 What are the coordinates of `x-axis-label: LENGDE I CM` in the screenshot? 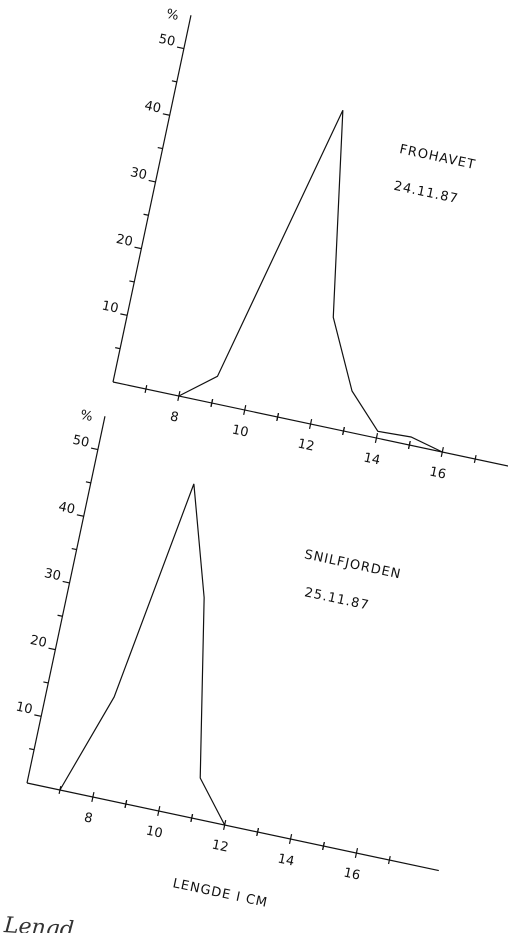 It's located at (220, 893).